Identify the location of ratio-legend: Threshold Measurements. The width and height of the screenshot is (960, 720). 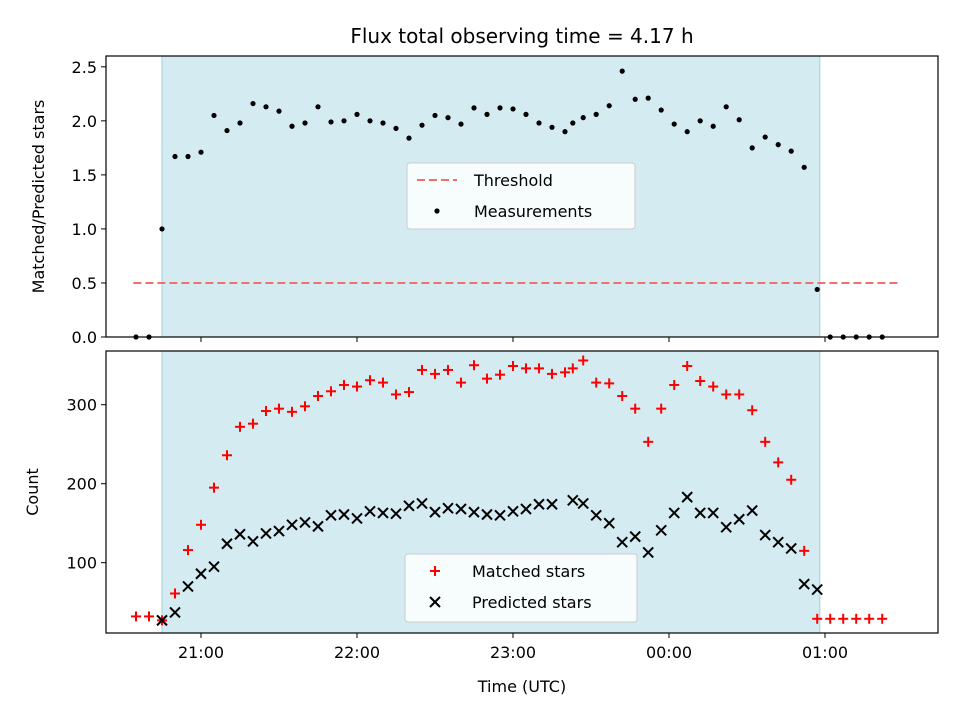
(521, 196).